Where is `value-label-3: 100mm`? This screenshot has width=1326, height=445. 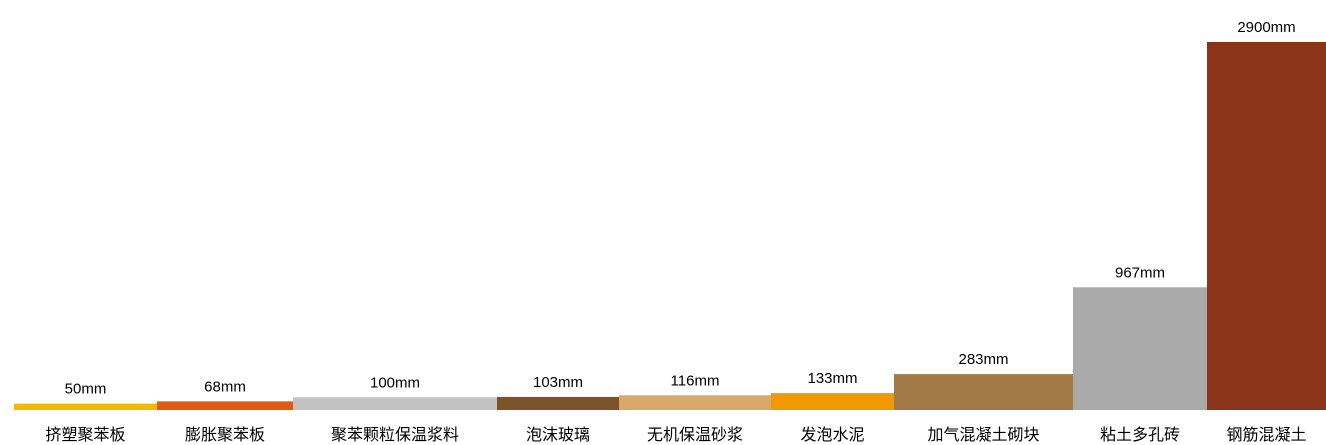
value-label-3: 100mm is located at coordinates (395, 382).